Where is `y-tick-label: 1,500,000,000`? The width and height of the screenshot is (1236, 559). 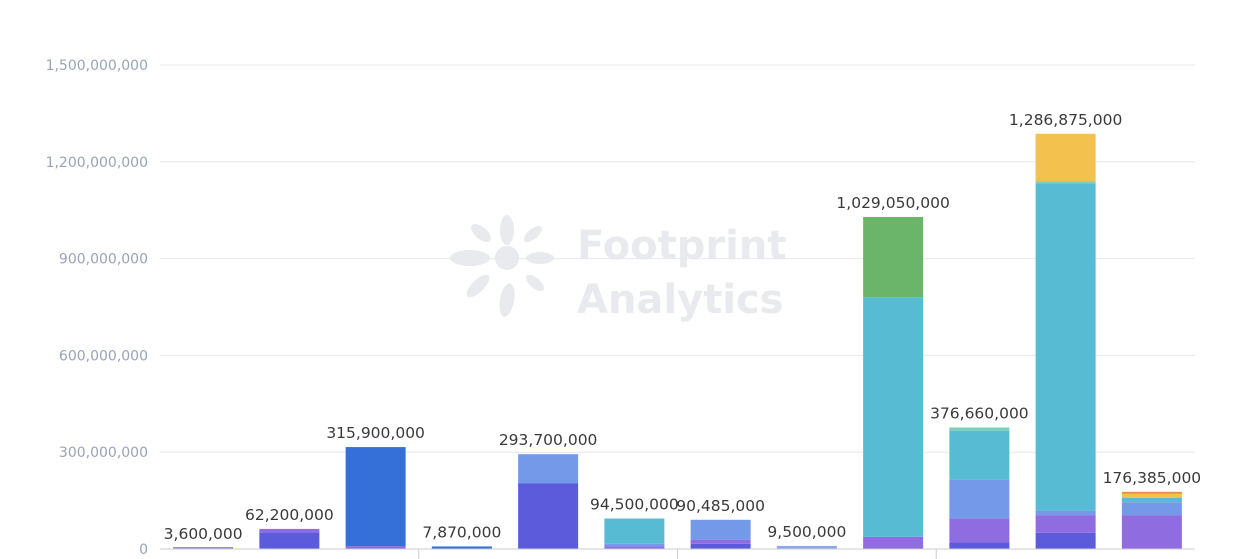 y-tick-label: 1,500,000,000 is located at coordinates (97, 66).